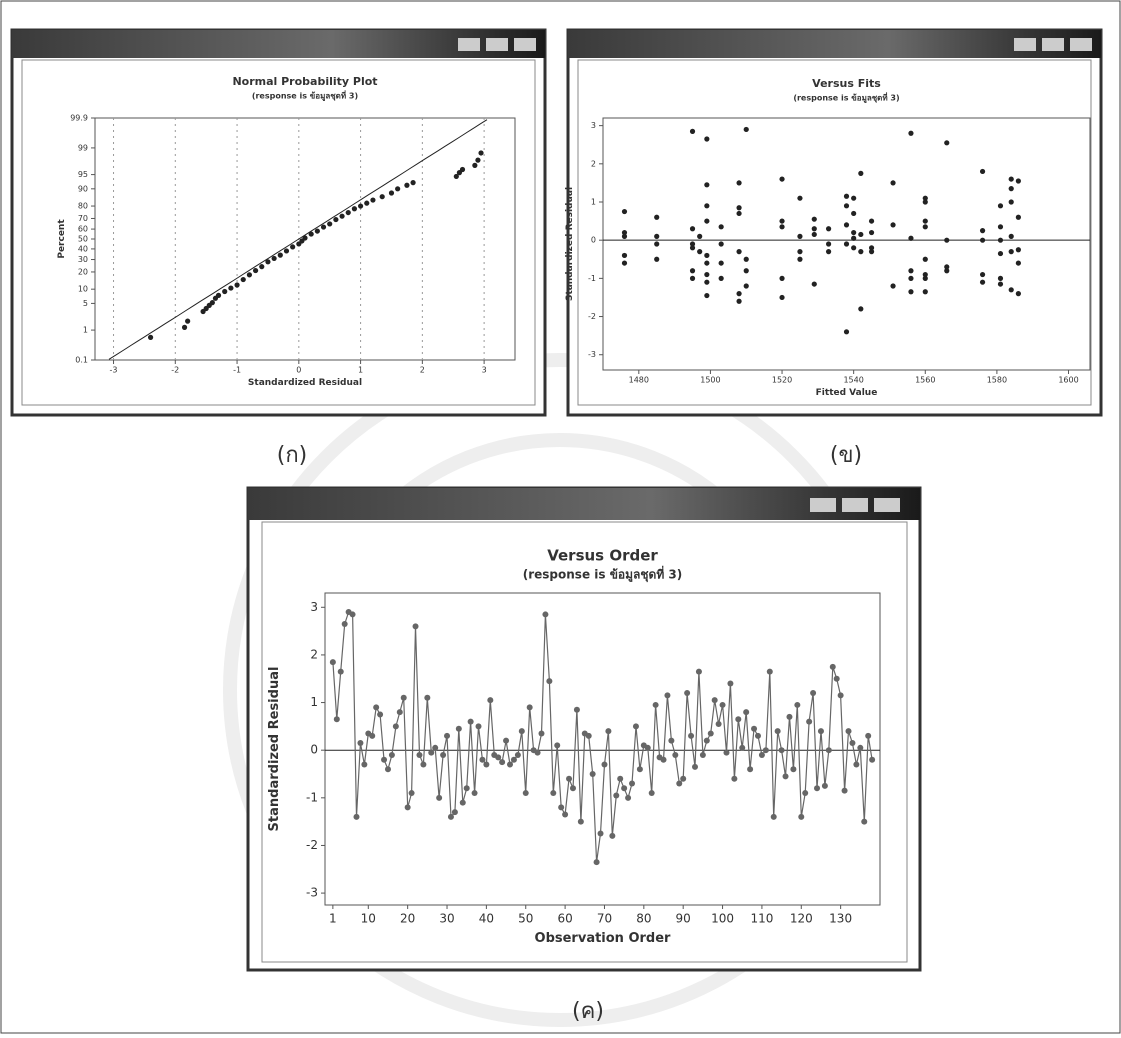 The image size is (1121, 1038). I want to click on x-tick-label: 90, so click(683, 919).